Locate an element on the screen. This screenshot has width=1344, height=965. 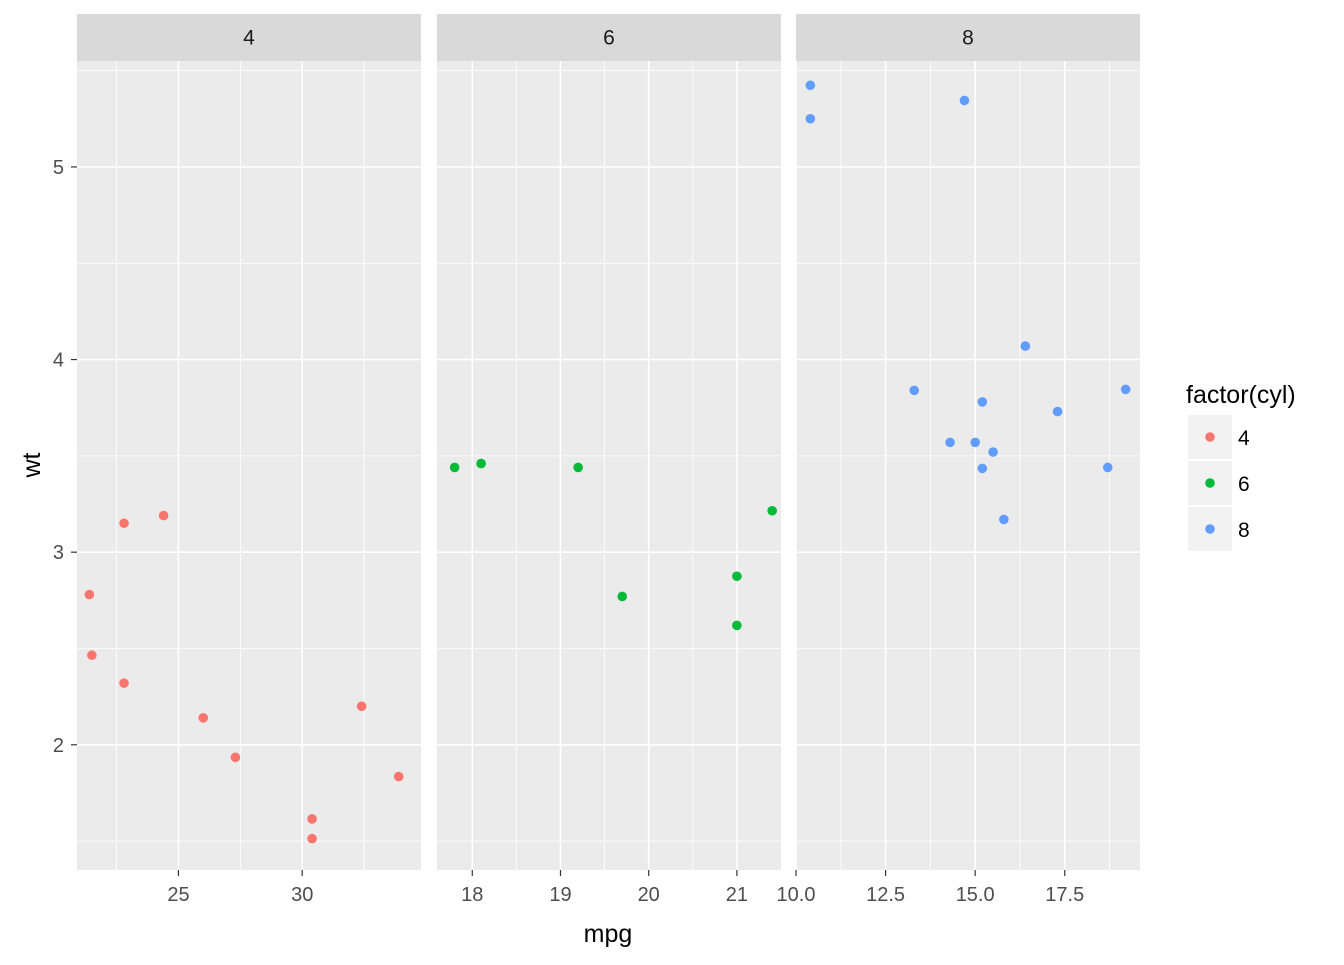
legend: factor(cyl) 4 6 8 is located at coordinates (1241, 466).